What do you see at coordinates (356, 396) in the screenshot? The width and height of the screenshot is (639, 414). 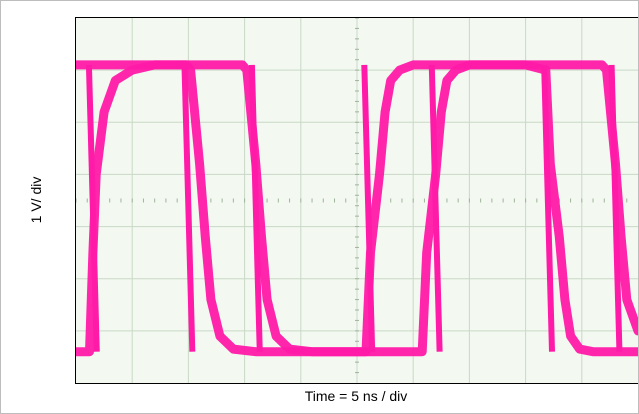 I see `x-axis-label: Time = 5 ns / div` at bounding box center [356, 396].